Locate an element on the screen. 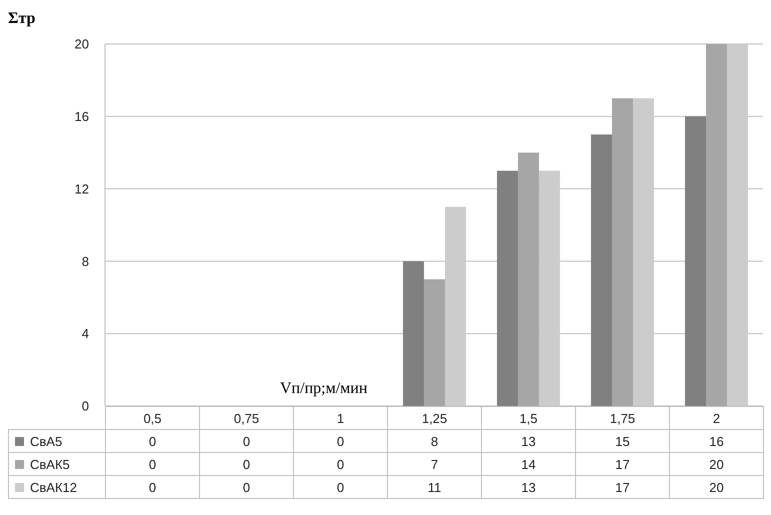 Image resolution: width=771 pixels, height=515 pixels. x-tick-label: 1,75 is located at coordinates (623, 418).